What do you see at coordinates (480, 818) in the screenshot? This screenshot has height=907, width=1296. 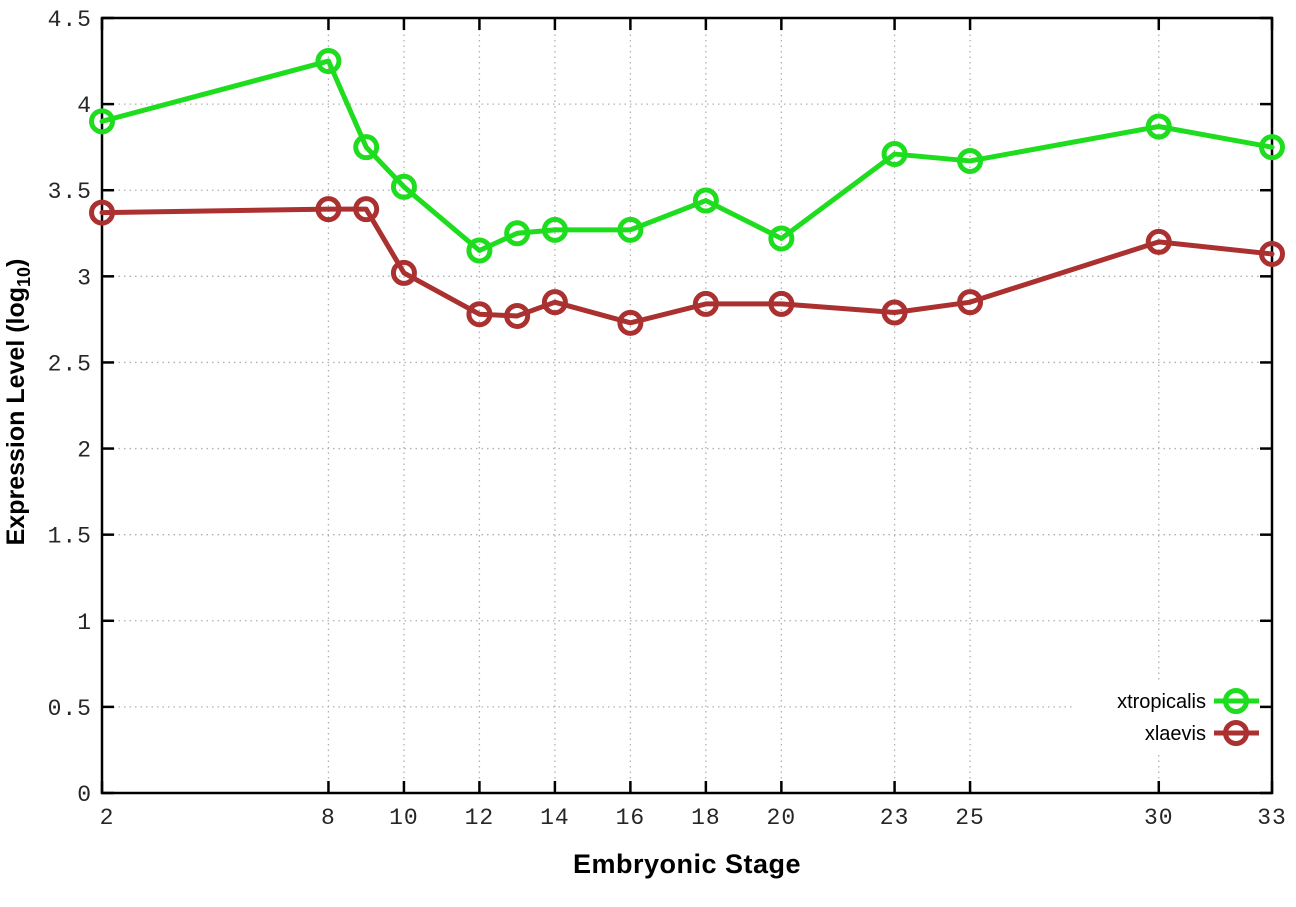 I see `x-tick-label-12: 12` at bounding box center [480, 818].